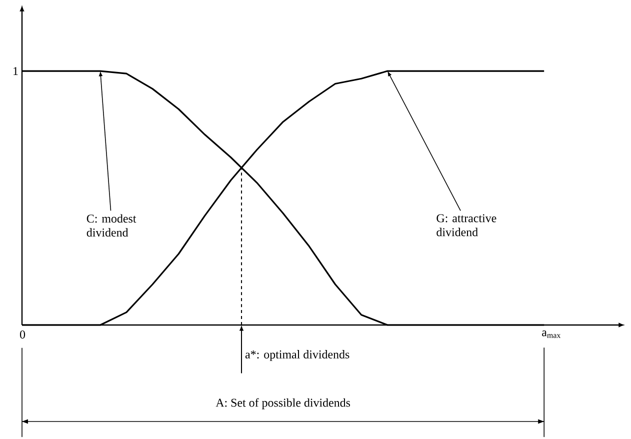 The width and height of the screenshot is (631, 439). I want to click on annotation: G: attractive dividend, so click(466, 225).